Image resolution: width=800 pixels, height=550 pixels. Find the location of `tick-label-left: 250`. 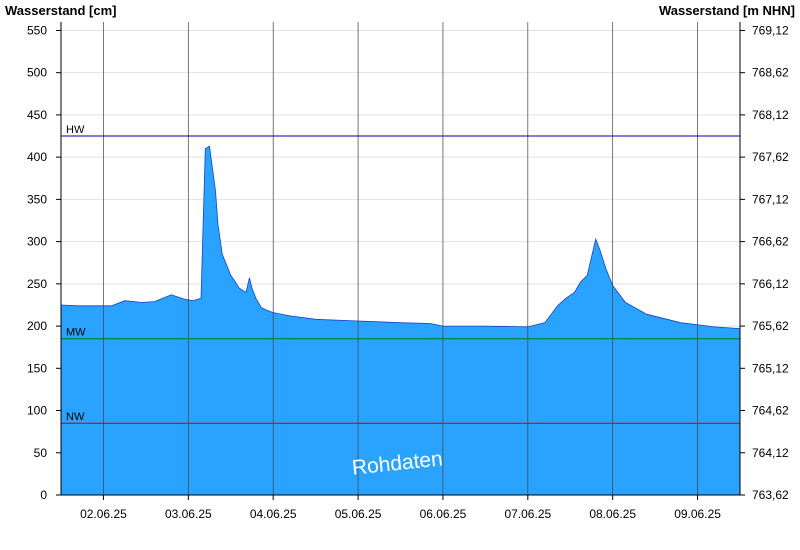

tick-label-left: 250 is located at coordinates (37, 284).